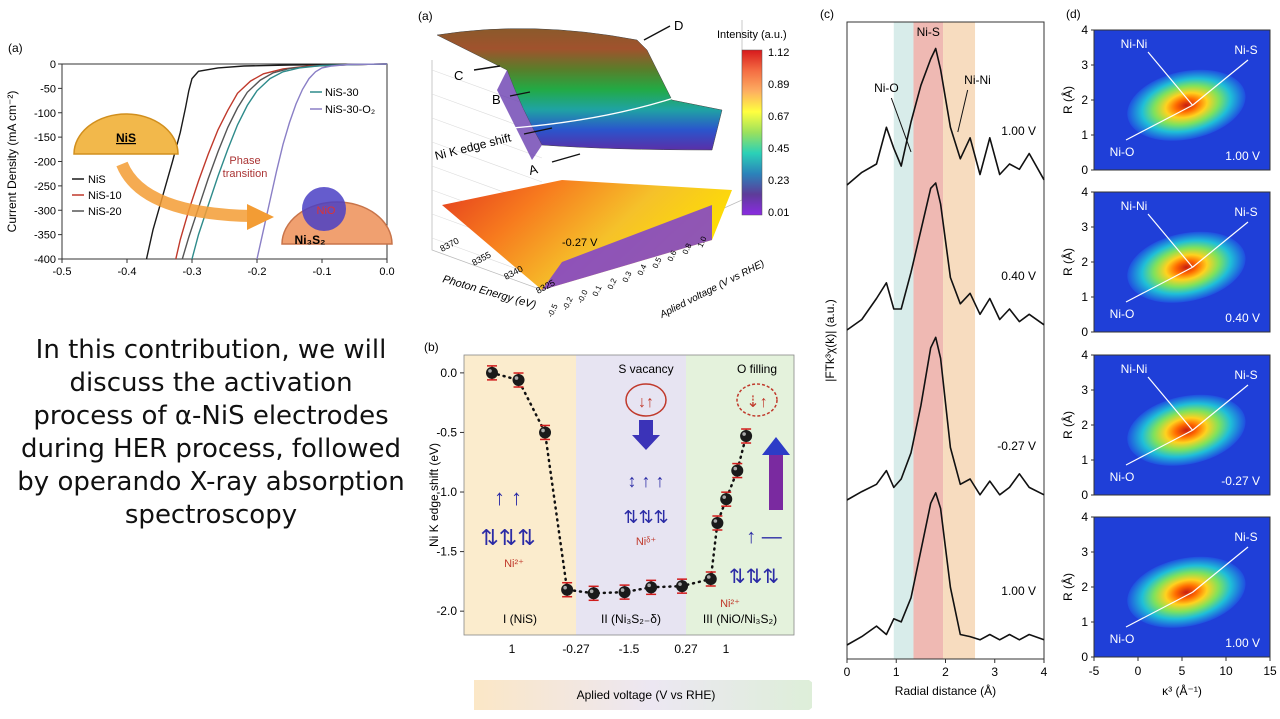 This screenshot has width=1280, height=719. Describe the element at coordinates (597, 290) in the screenshot. I see `voltage-tick-label: 0.1` at that location.